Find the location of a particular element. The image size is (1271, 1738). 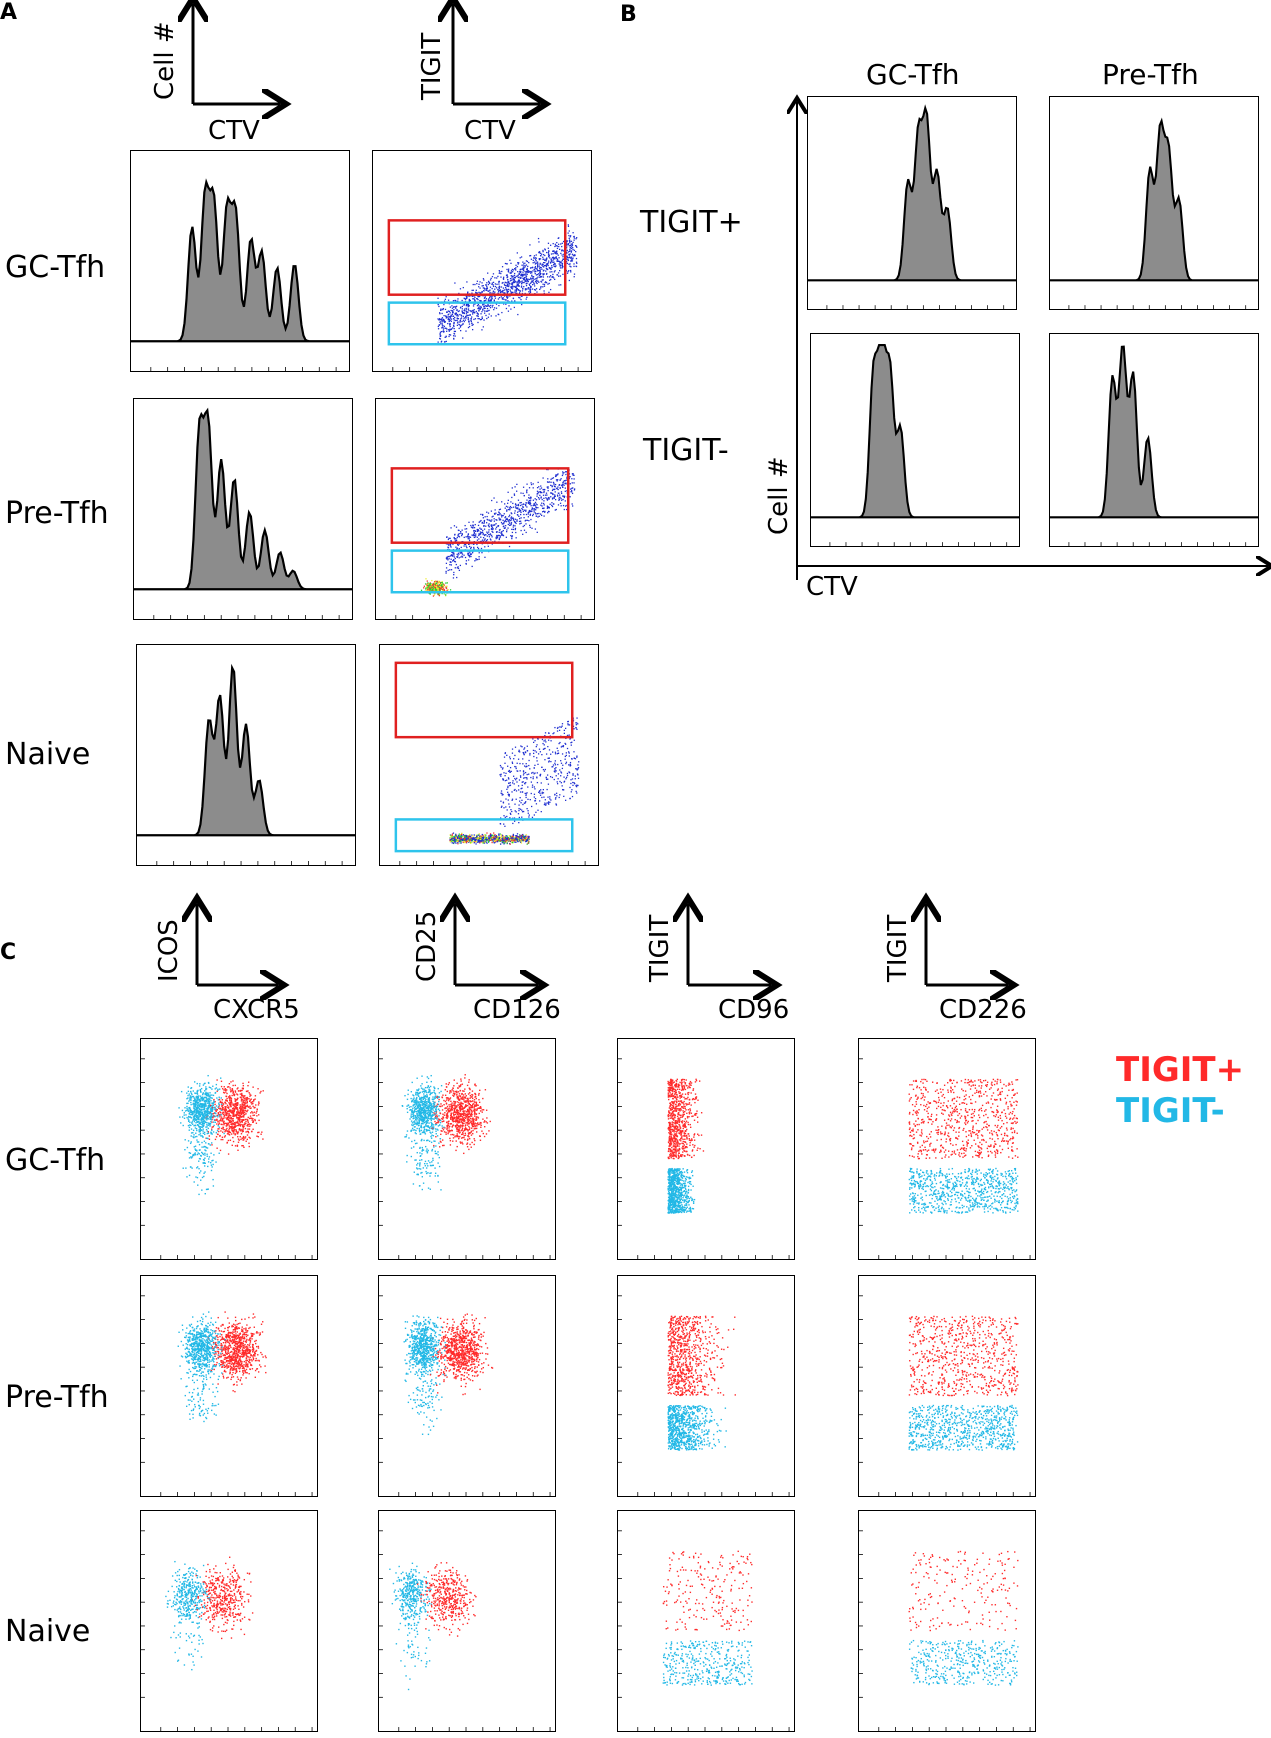

a-row-label: GC-Tfh is located at coordinates (55, 267).